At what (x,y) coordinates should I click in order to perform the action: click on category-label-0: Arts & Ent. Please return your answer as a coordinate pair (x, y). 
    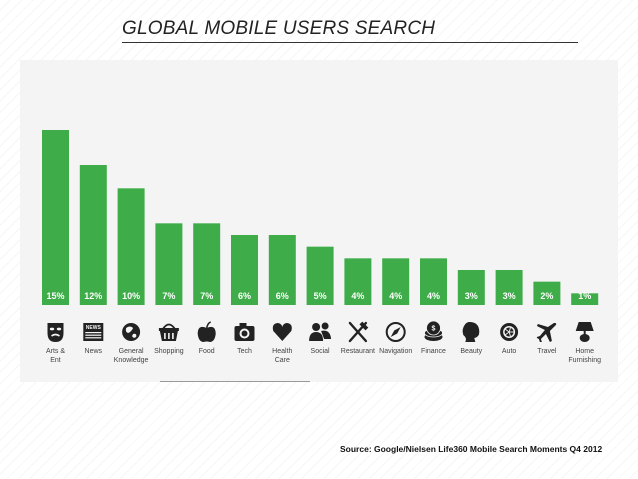
    Looking at the image, I should click on (55, 356).